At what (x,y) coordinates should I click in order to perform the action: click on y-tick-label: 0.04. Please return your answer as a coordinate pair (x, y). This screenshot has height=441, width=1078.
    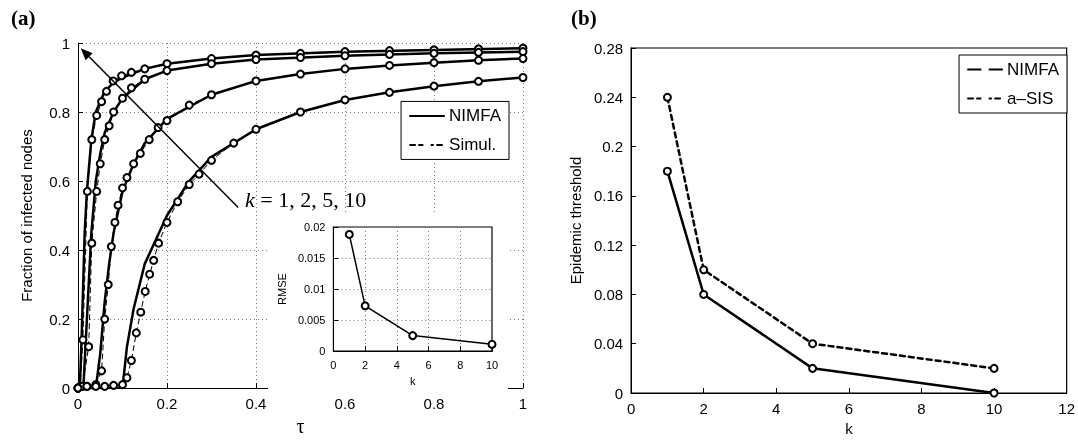
    Looking at the image, I should click on (608, 344).